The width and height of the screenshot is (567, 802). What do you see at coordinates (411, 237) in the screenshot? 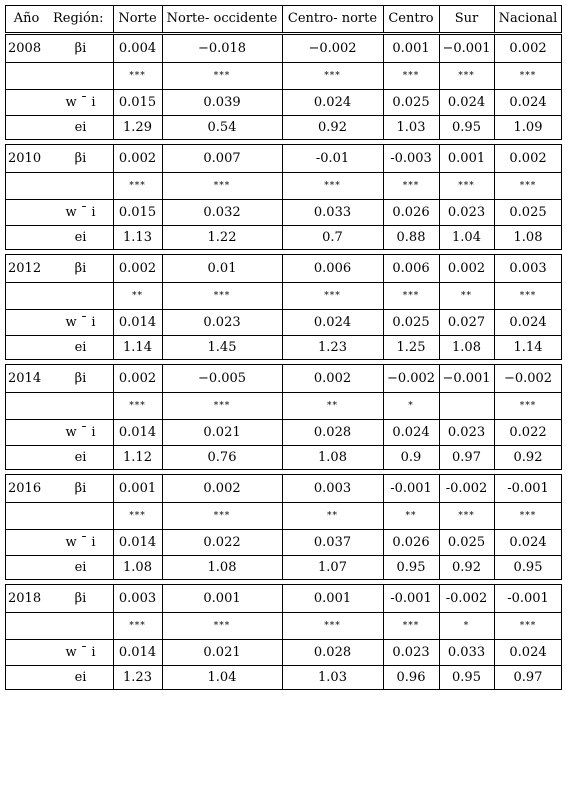
I see `value-cell: 0.88` at bounding box center [411, 237].